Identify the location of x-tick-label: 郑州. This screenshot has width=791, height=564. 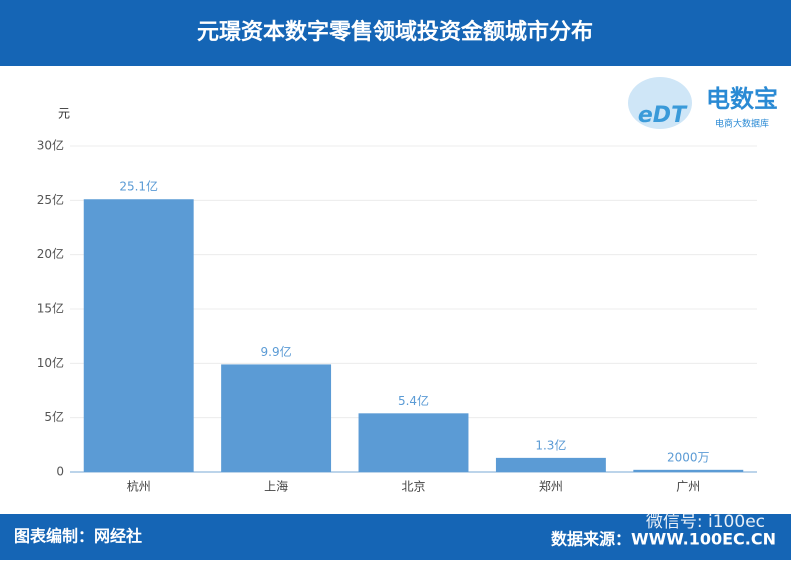
(551, 486).